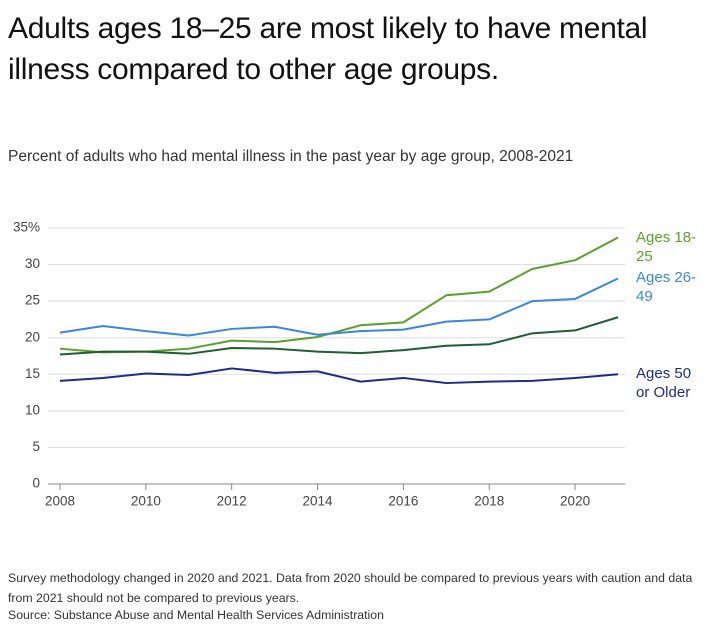 This screenshot has height=636, width=720. I want to click on y-tick-label: 10, so click(32, 409).